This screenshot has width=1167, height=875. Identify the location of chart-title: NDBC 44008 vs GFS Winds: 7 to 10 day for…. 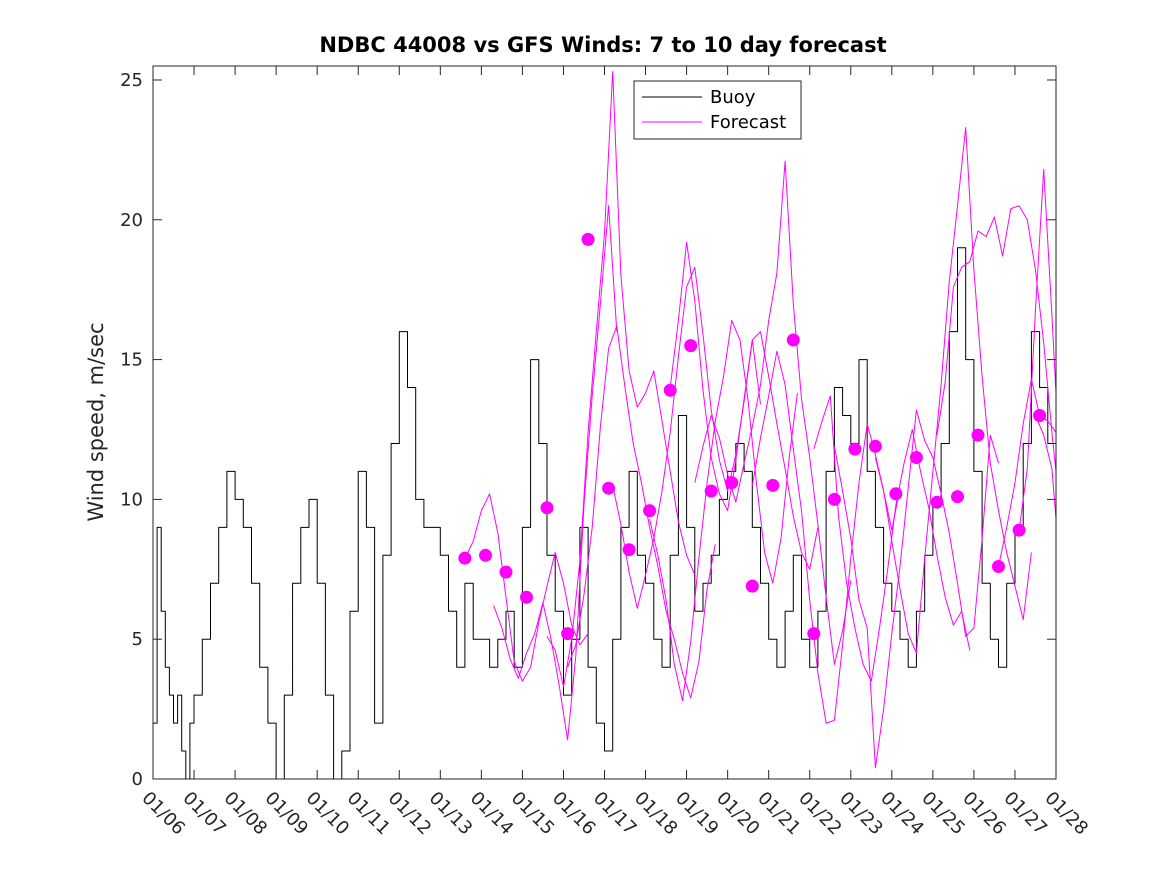
(602, 45).